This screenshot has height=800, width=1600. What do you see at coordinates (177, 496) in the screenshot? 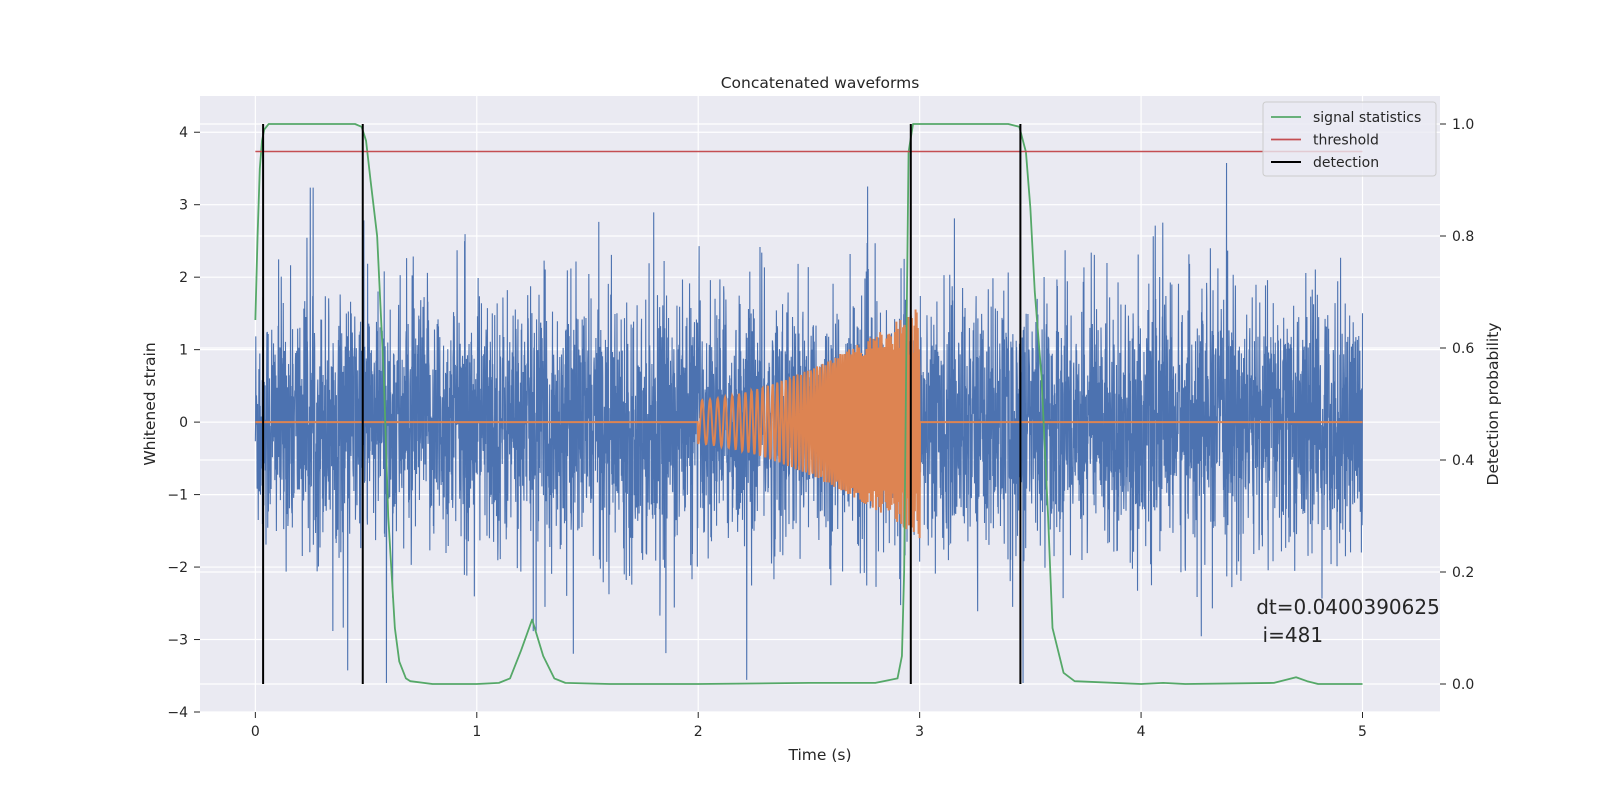
I see `y-tick-label: −1` at bounding box center [177, 496].